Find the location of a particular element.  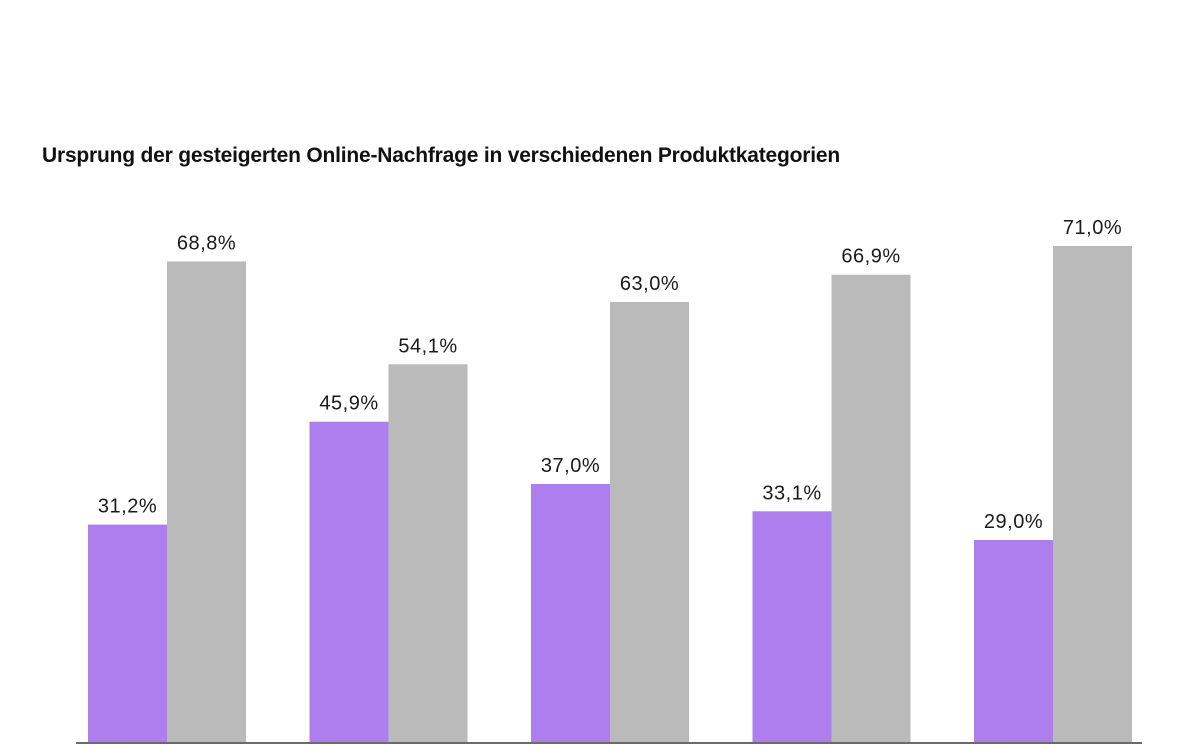

data-label-series-2-group-4: 66,9% is located at coordinates (870, 257).